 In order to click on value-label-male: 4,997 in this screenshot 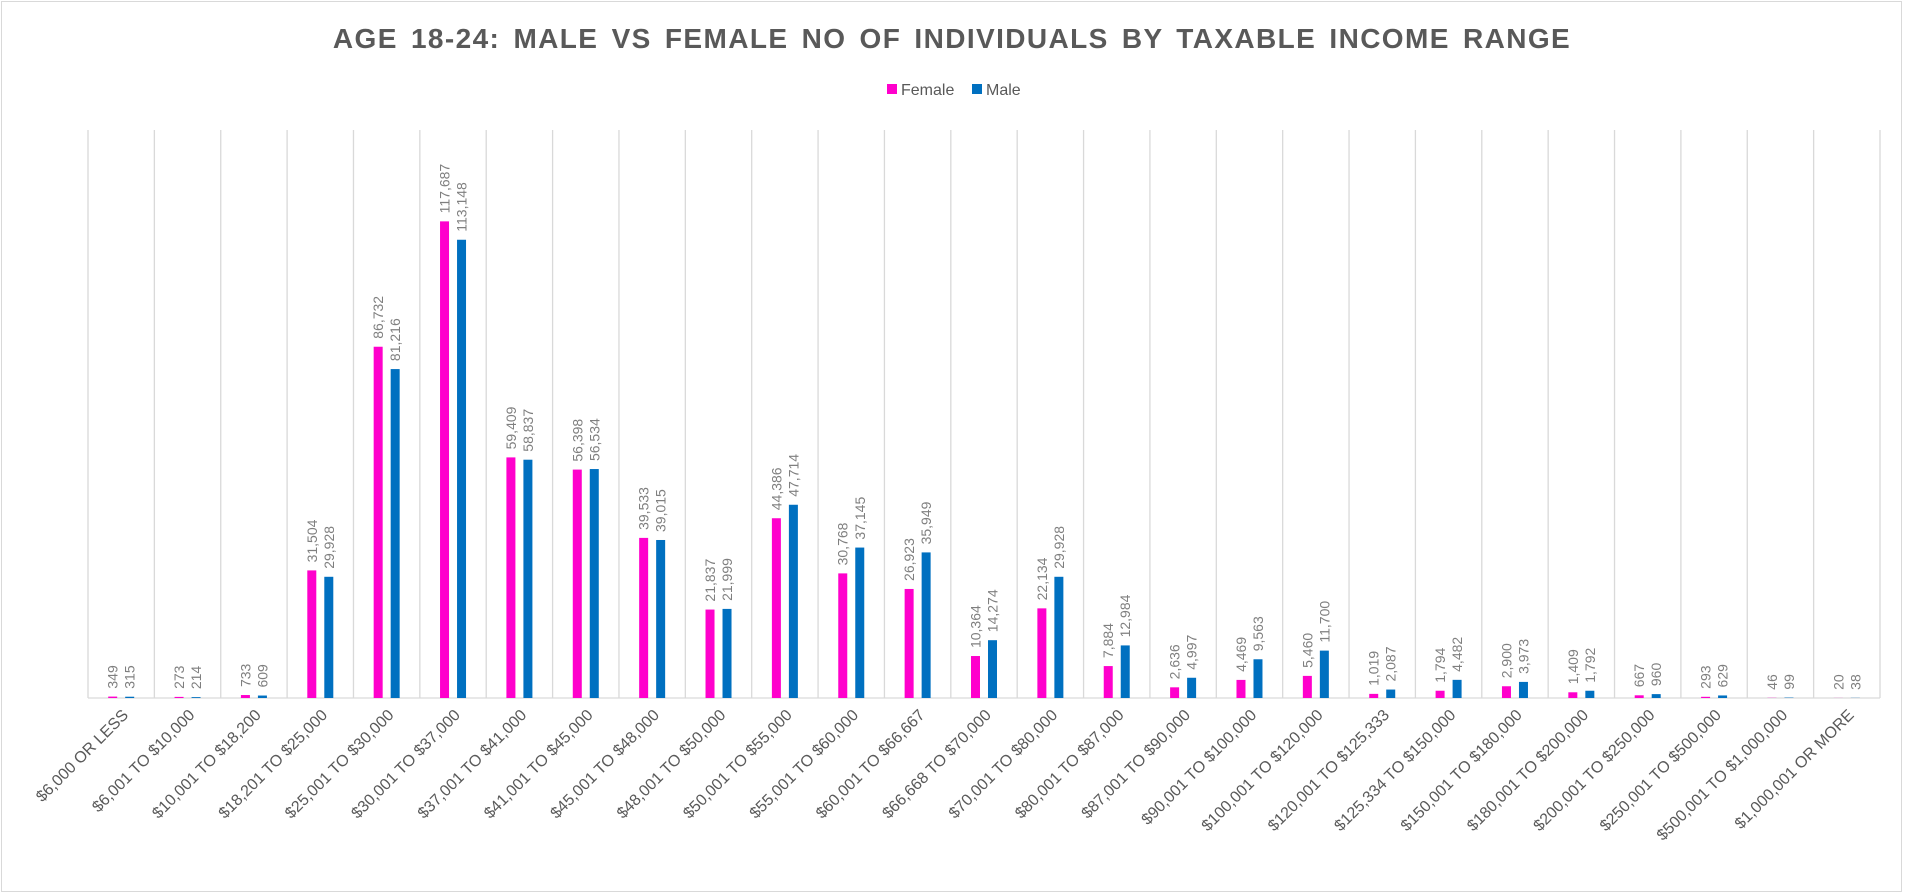, I will do `click(1192, 652)`.